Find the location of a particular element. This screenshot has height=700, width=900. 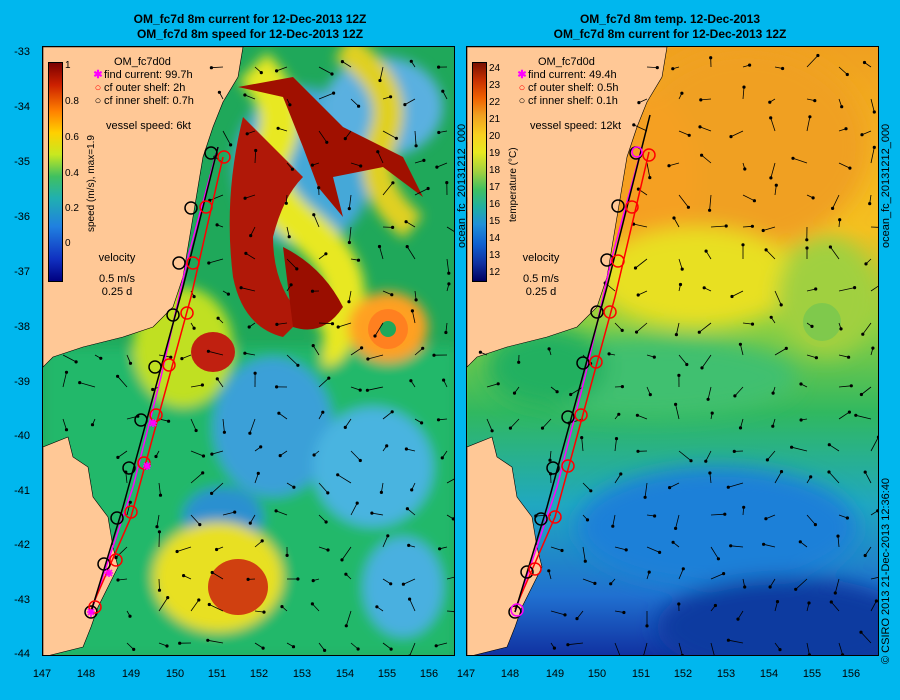

velocity-time: 0.25 d is located at coordinates (541, 292).